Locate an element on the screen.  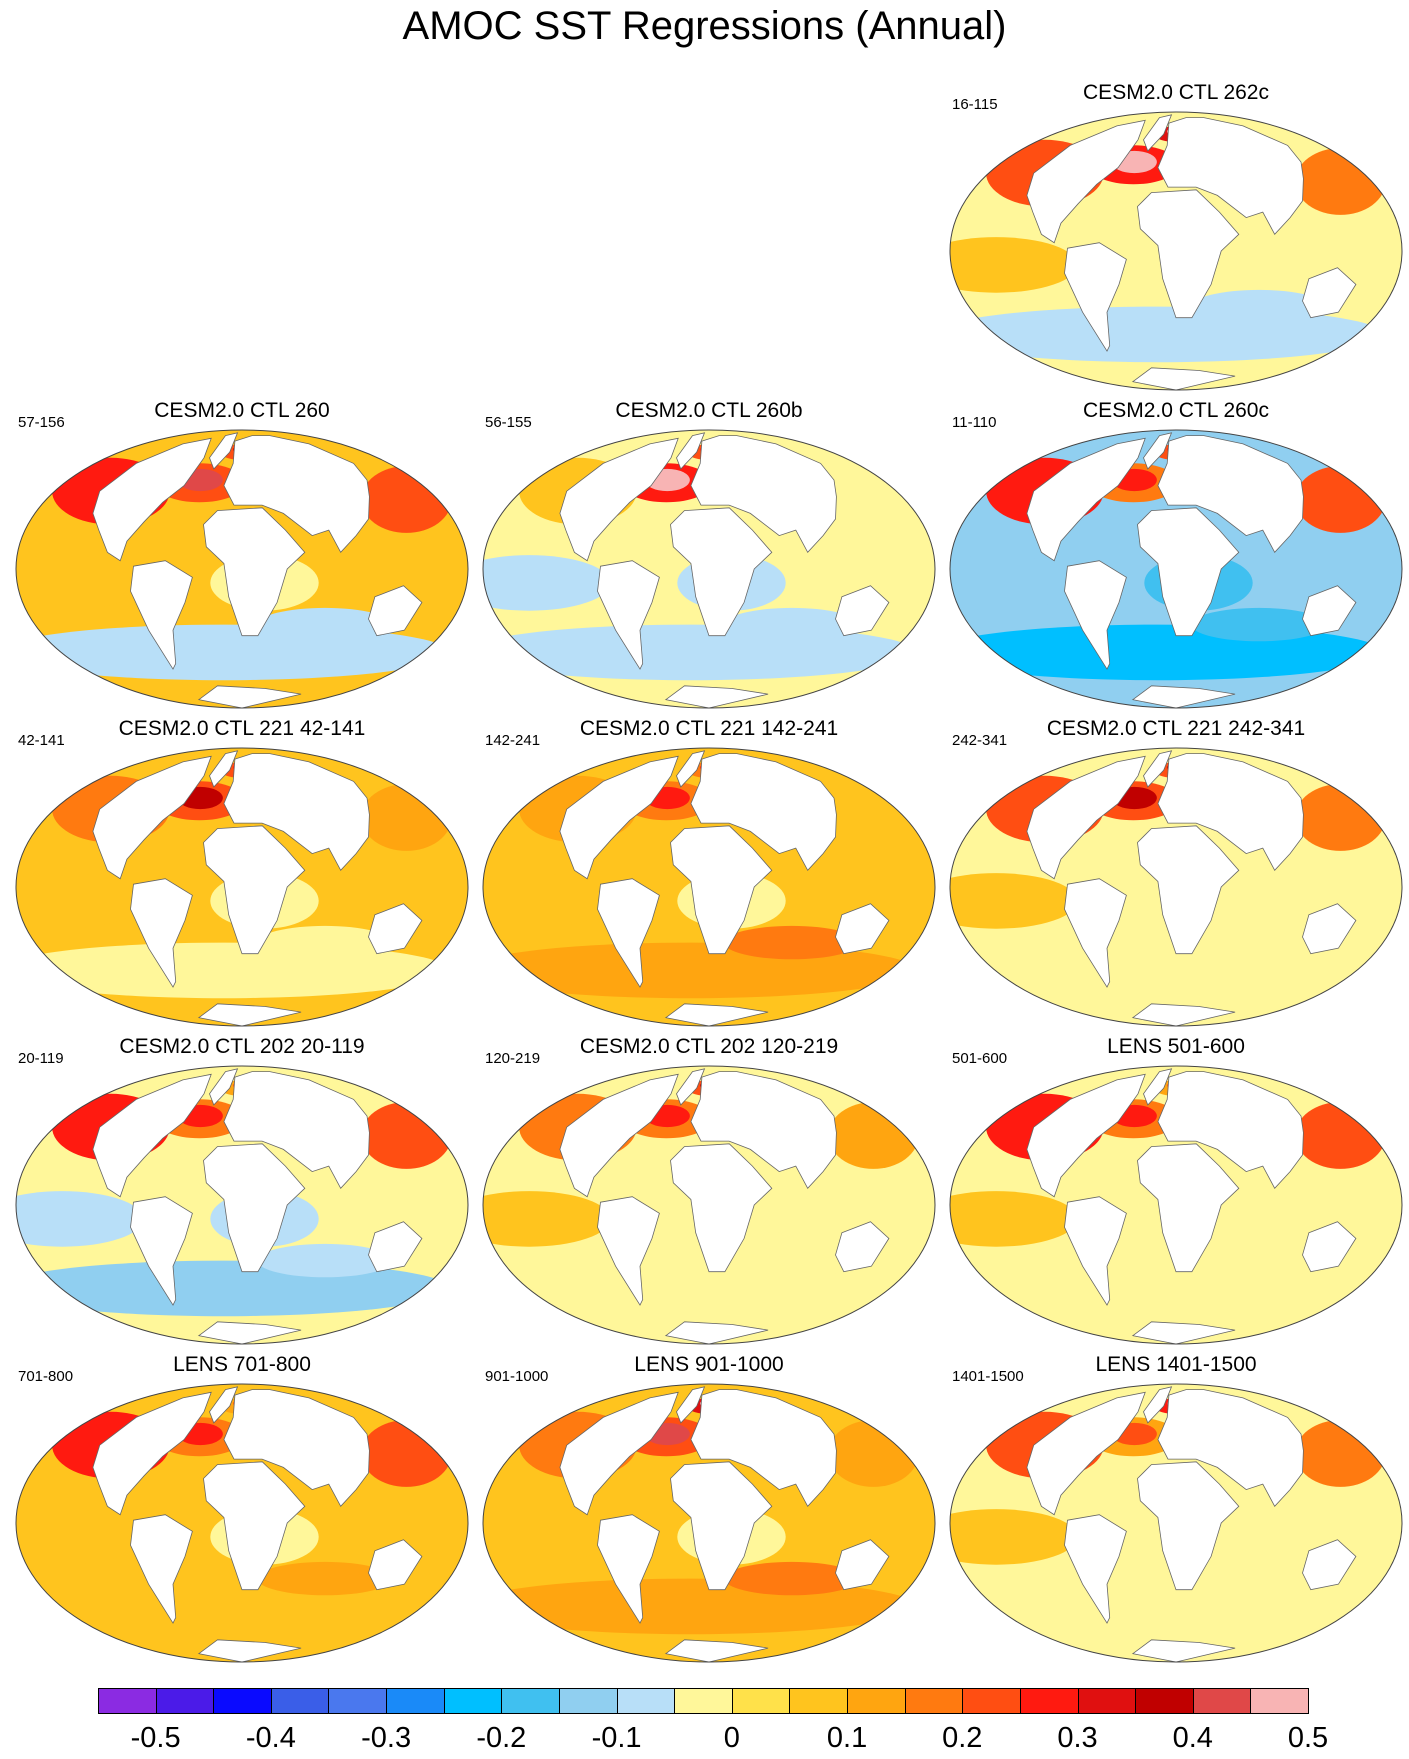
colorbar-tick-label: -0.4 is located at coordinates (270, 1738).